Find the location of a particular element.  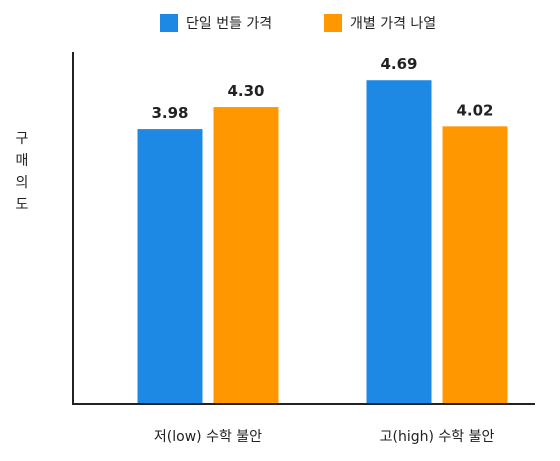

y-axis-label-char-2: 의 is located at coordinates (22, 183).